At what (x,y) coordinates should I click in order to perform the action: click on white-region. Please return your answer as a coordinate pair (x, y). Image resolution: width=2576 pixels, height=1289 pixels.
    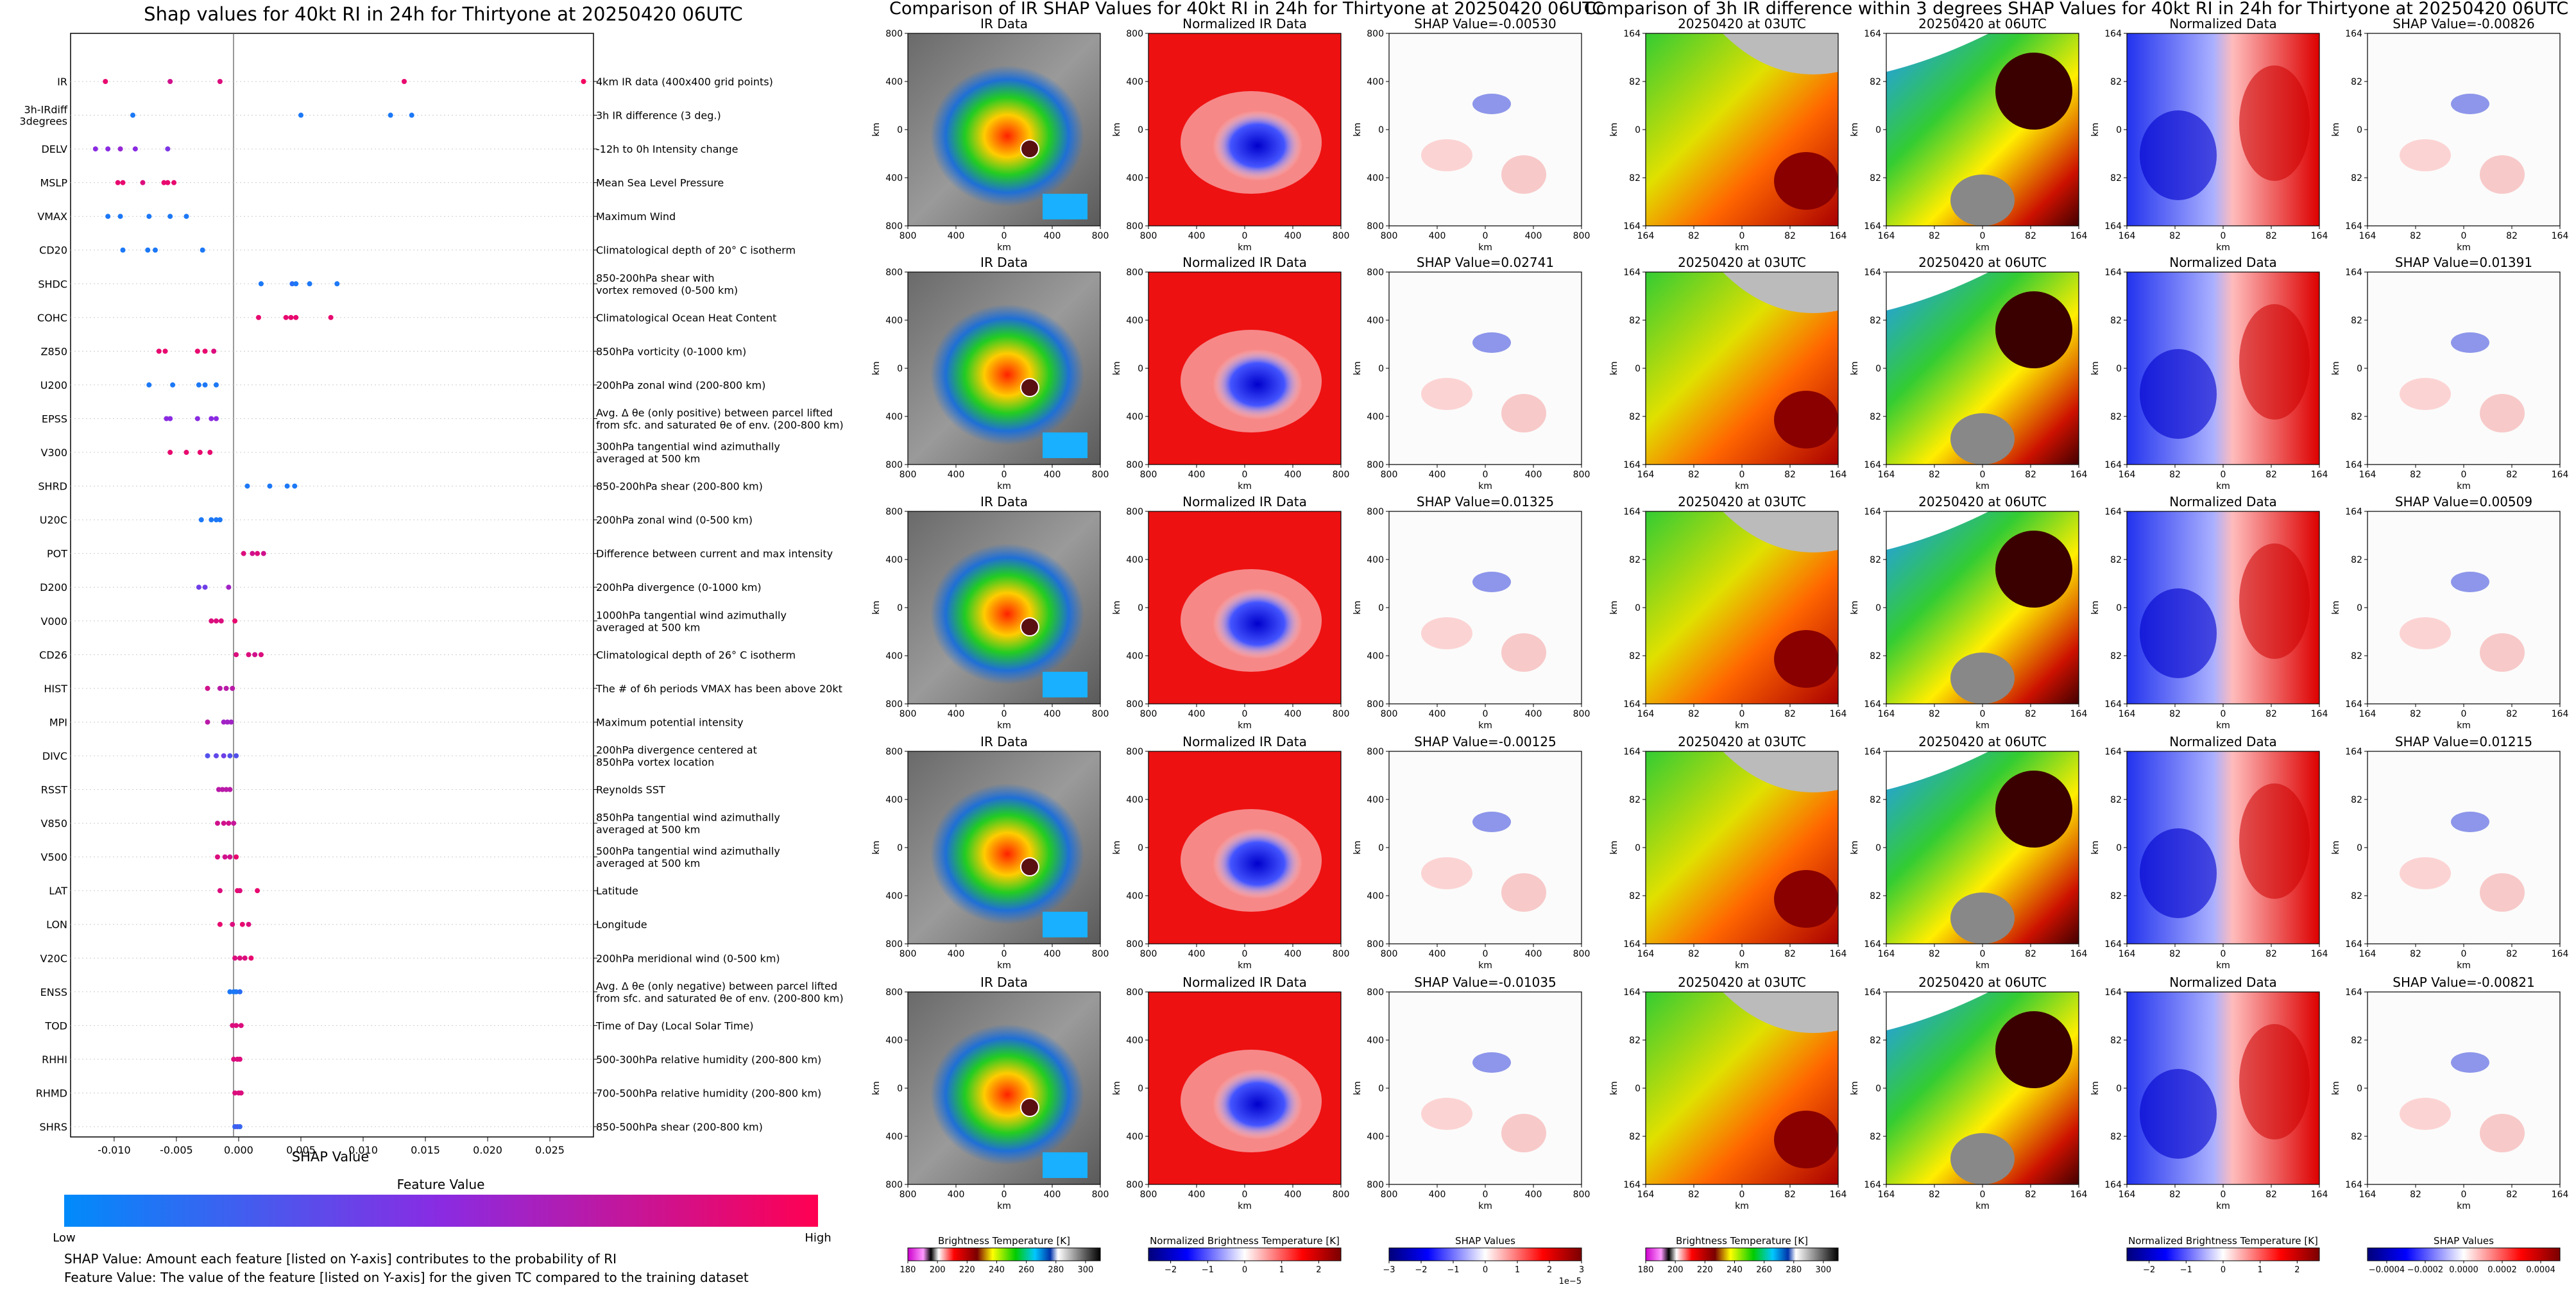
    Looking at the image, I should click on (1937, 530).